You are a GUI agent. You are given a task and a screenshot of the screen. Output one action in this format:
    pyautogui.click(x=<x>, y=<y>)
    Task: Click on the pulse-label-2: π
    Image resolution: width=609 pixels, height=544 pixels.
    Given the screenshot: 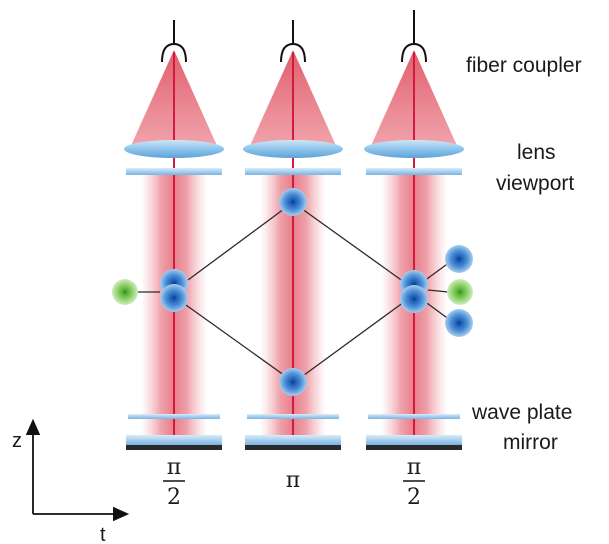 What is the action you would take?
    pyautogui.click(x=293, y=480)
    